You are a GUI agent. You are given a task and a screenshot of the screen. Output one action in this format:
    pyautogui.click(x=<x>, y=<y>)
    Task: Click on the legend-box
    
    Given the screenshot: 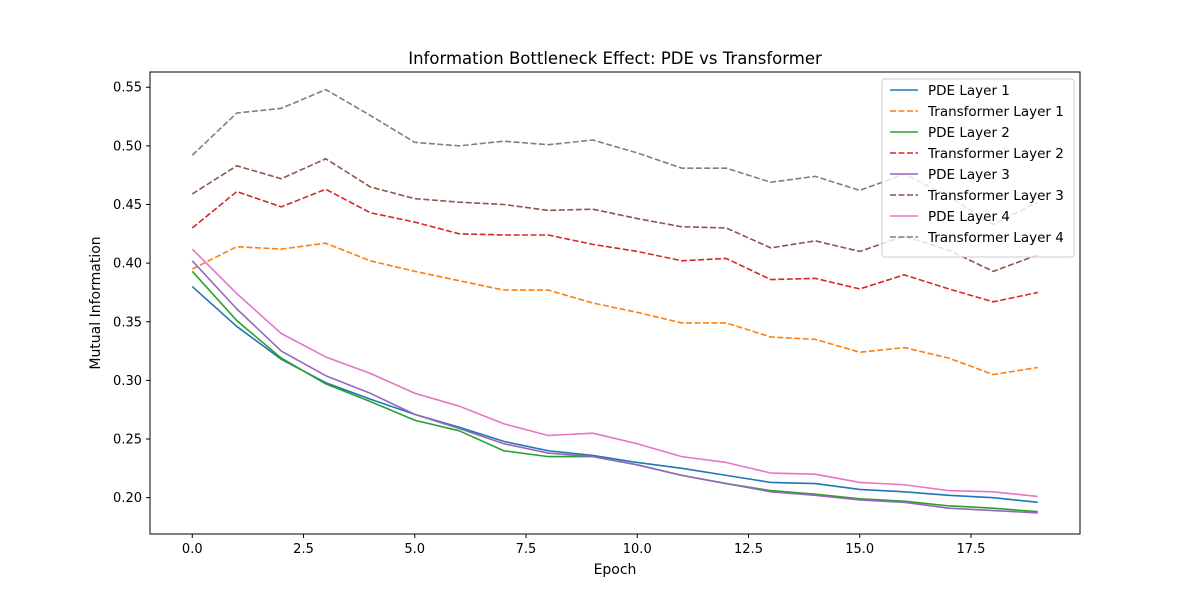 What is the action you would take?
    pyautogui.click(x=978, y=168)
    